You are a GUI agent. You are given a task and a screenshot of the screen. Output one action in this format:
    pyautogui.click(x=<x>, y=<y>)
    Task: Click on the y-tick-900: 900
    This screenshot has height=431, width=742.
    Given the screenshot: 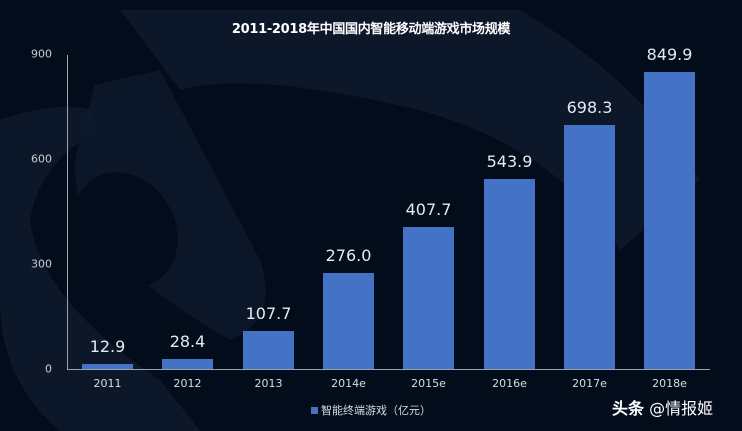 What is the action you would take?
    pyautogui.click(x=41, y=54)
    